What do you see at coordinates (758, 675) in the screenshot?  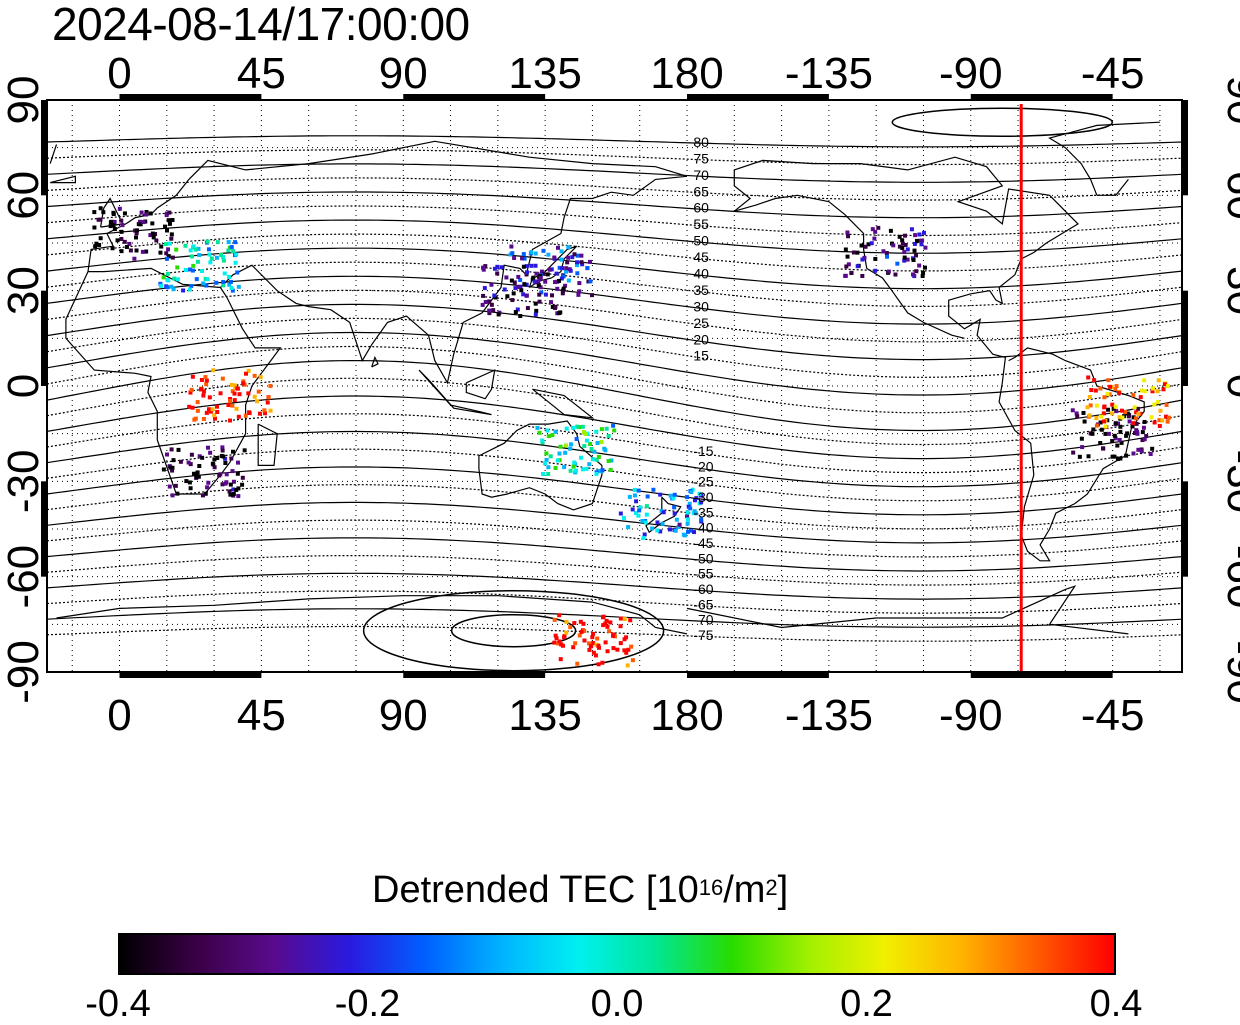 I see `bottom-axis-bar` at bounding box center [758, 675].